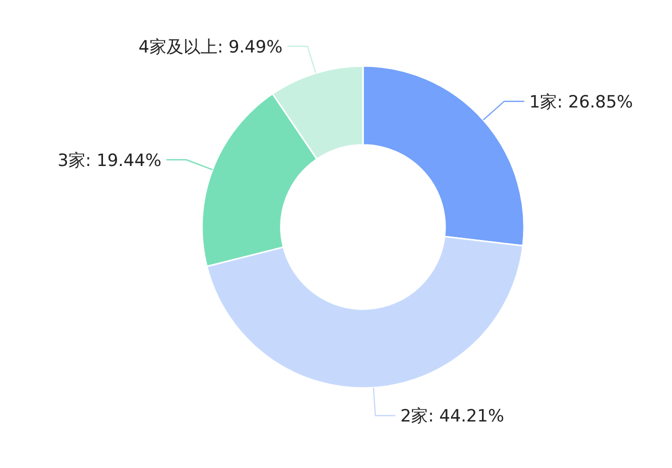  Describe the element at coordinates (210, 47) in the screenshot. I see `slice-label: 4家及以上: 9.49%` at that location.